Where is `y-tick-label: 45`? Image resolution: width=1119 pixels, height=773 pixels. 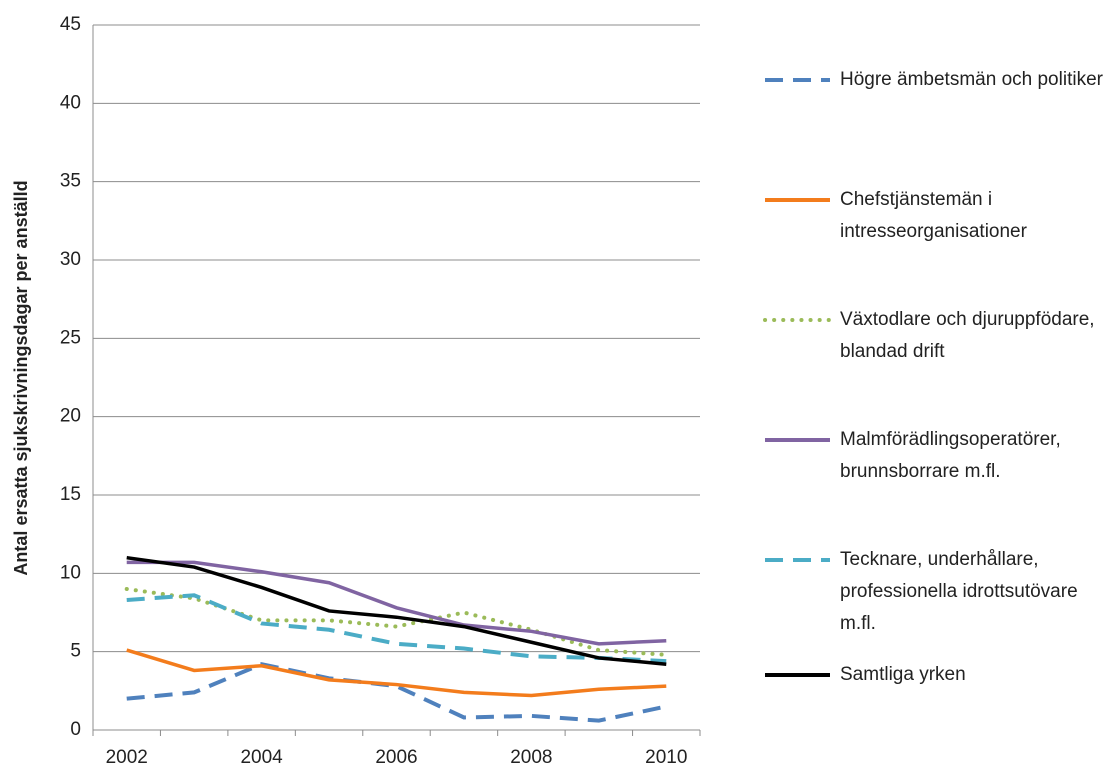
y-tick-label: 45 is located at coordinates (70, 24).